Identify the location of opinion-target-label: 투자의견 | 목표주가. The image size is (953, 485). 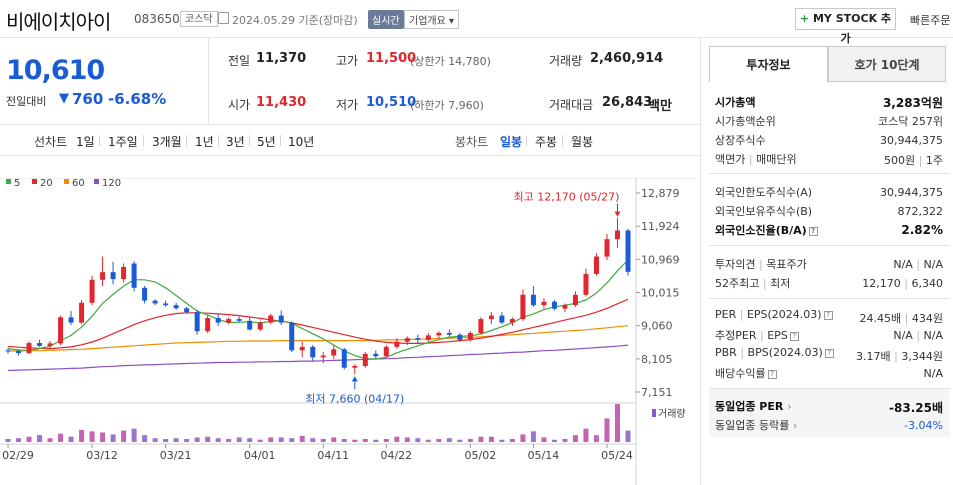
(761, 264).